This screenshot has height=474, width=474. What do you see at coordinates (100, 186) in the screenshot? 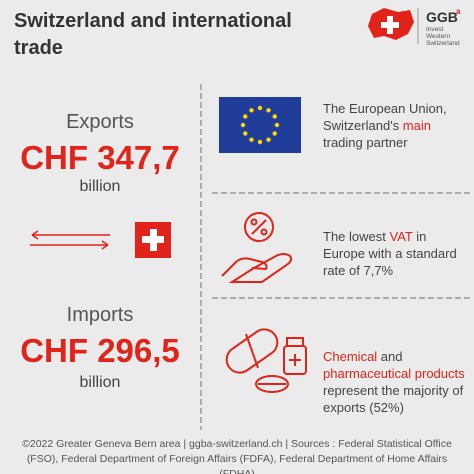
I see `exports-unit: billion` at bounding box center [100, 186].